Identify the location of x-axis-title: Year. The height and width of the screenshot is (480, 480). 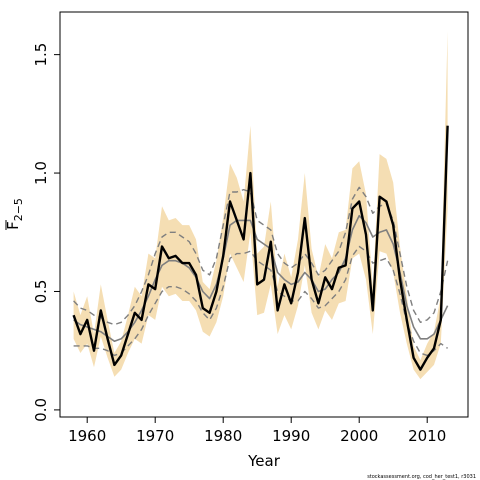
(264, 461).